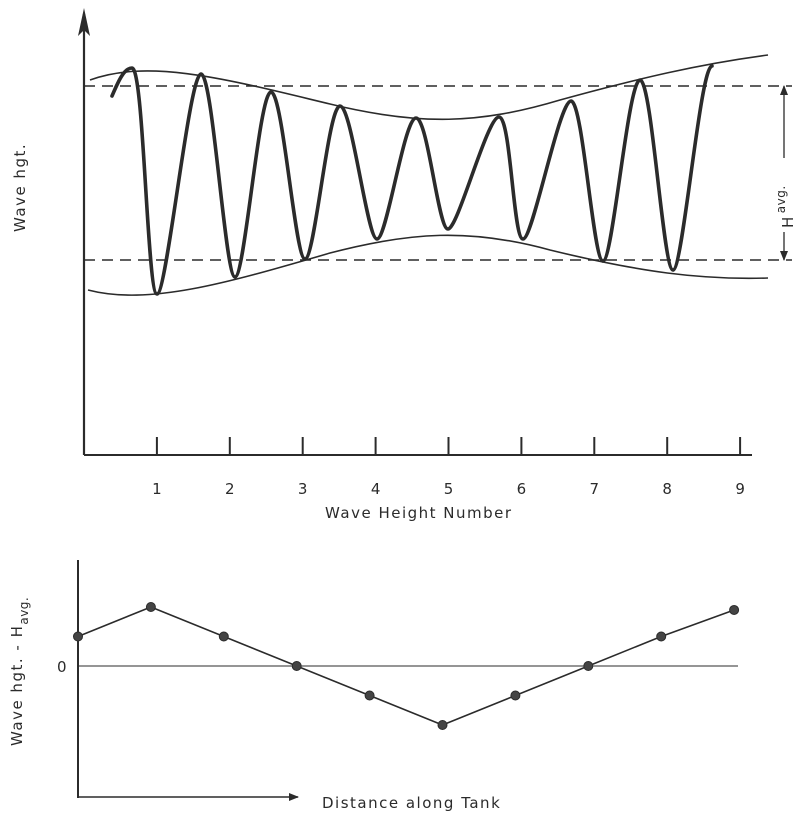  I want to click on top-x-tick-label: 1, so click(157, 489).